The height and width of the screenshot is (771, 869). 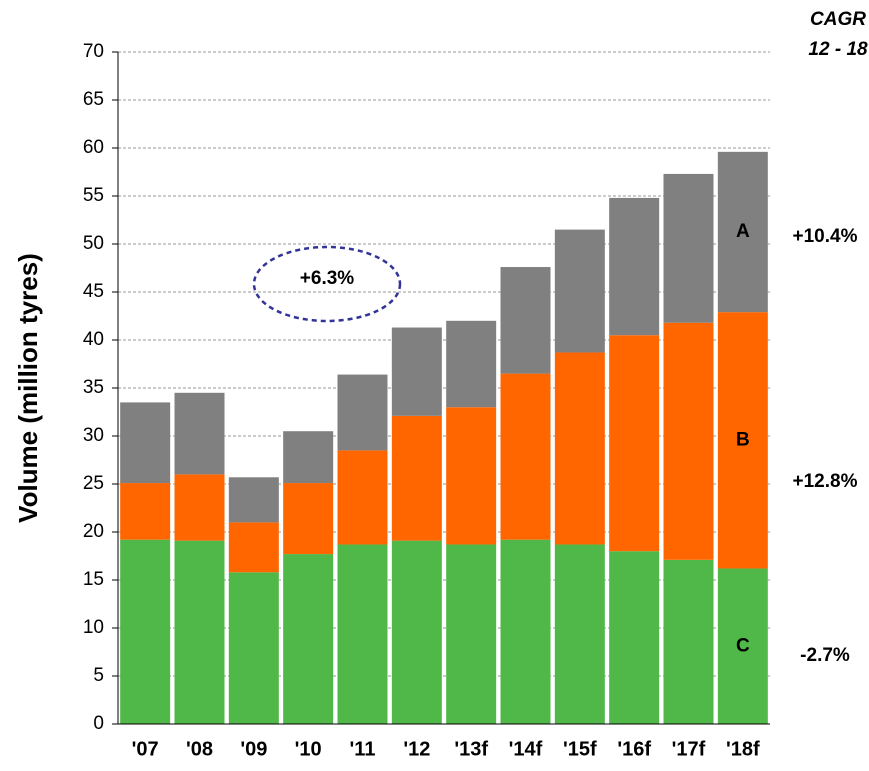 I want to click on cagr-header: 12 - 18, so click(x=838, y=49).